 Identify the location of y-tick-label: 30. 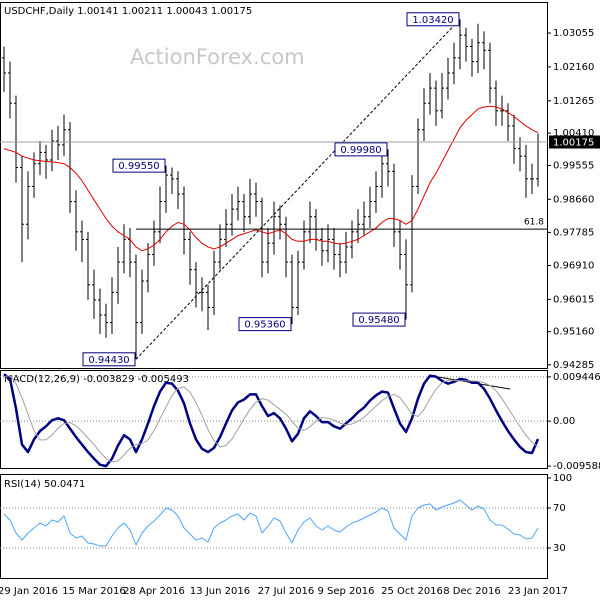
(559, 548).